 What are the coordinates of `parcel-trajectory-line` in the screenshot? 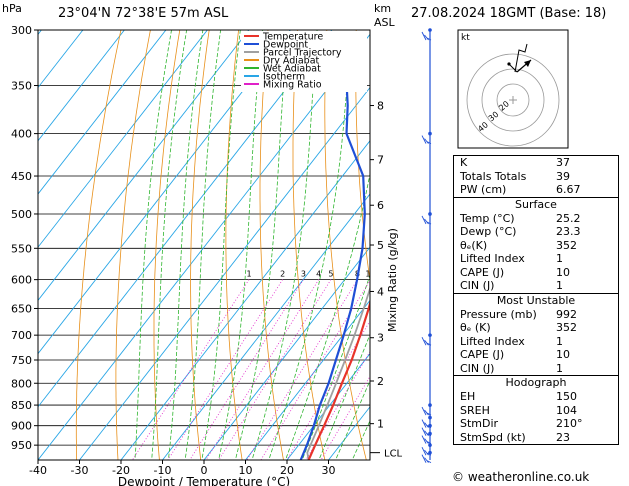 It's located at (338, 372).